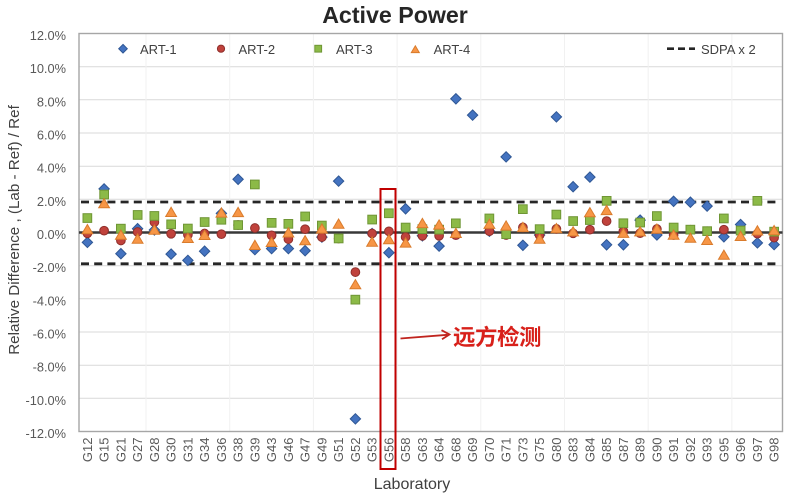 Image resolution: width=800 pixels, height=499 pixels. I want to click on svg-text: G27, so click(137, 450).